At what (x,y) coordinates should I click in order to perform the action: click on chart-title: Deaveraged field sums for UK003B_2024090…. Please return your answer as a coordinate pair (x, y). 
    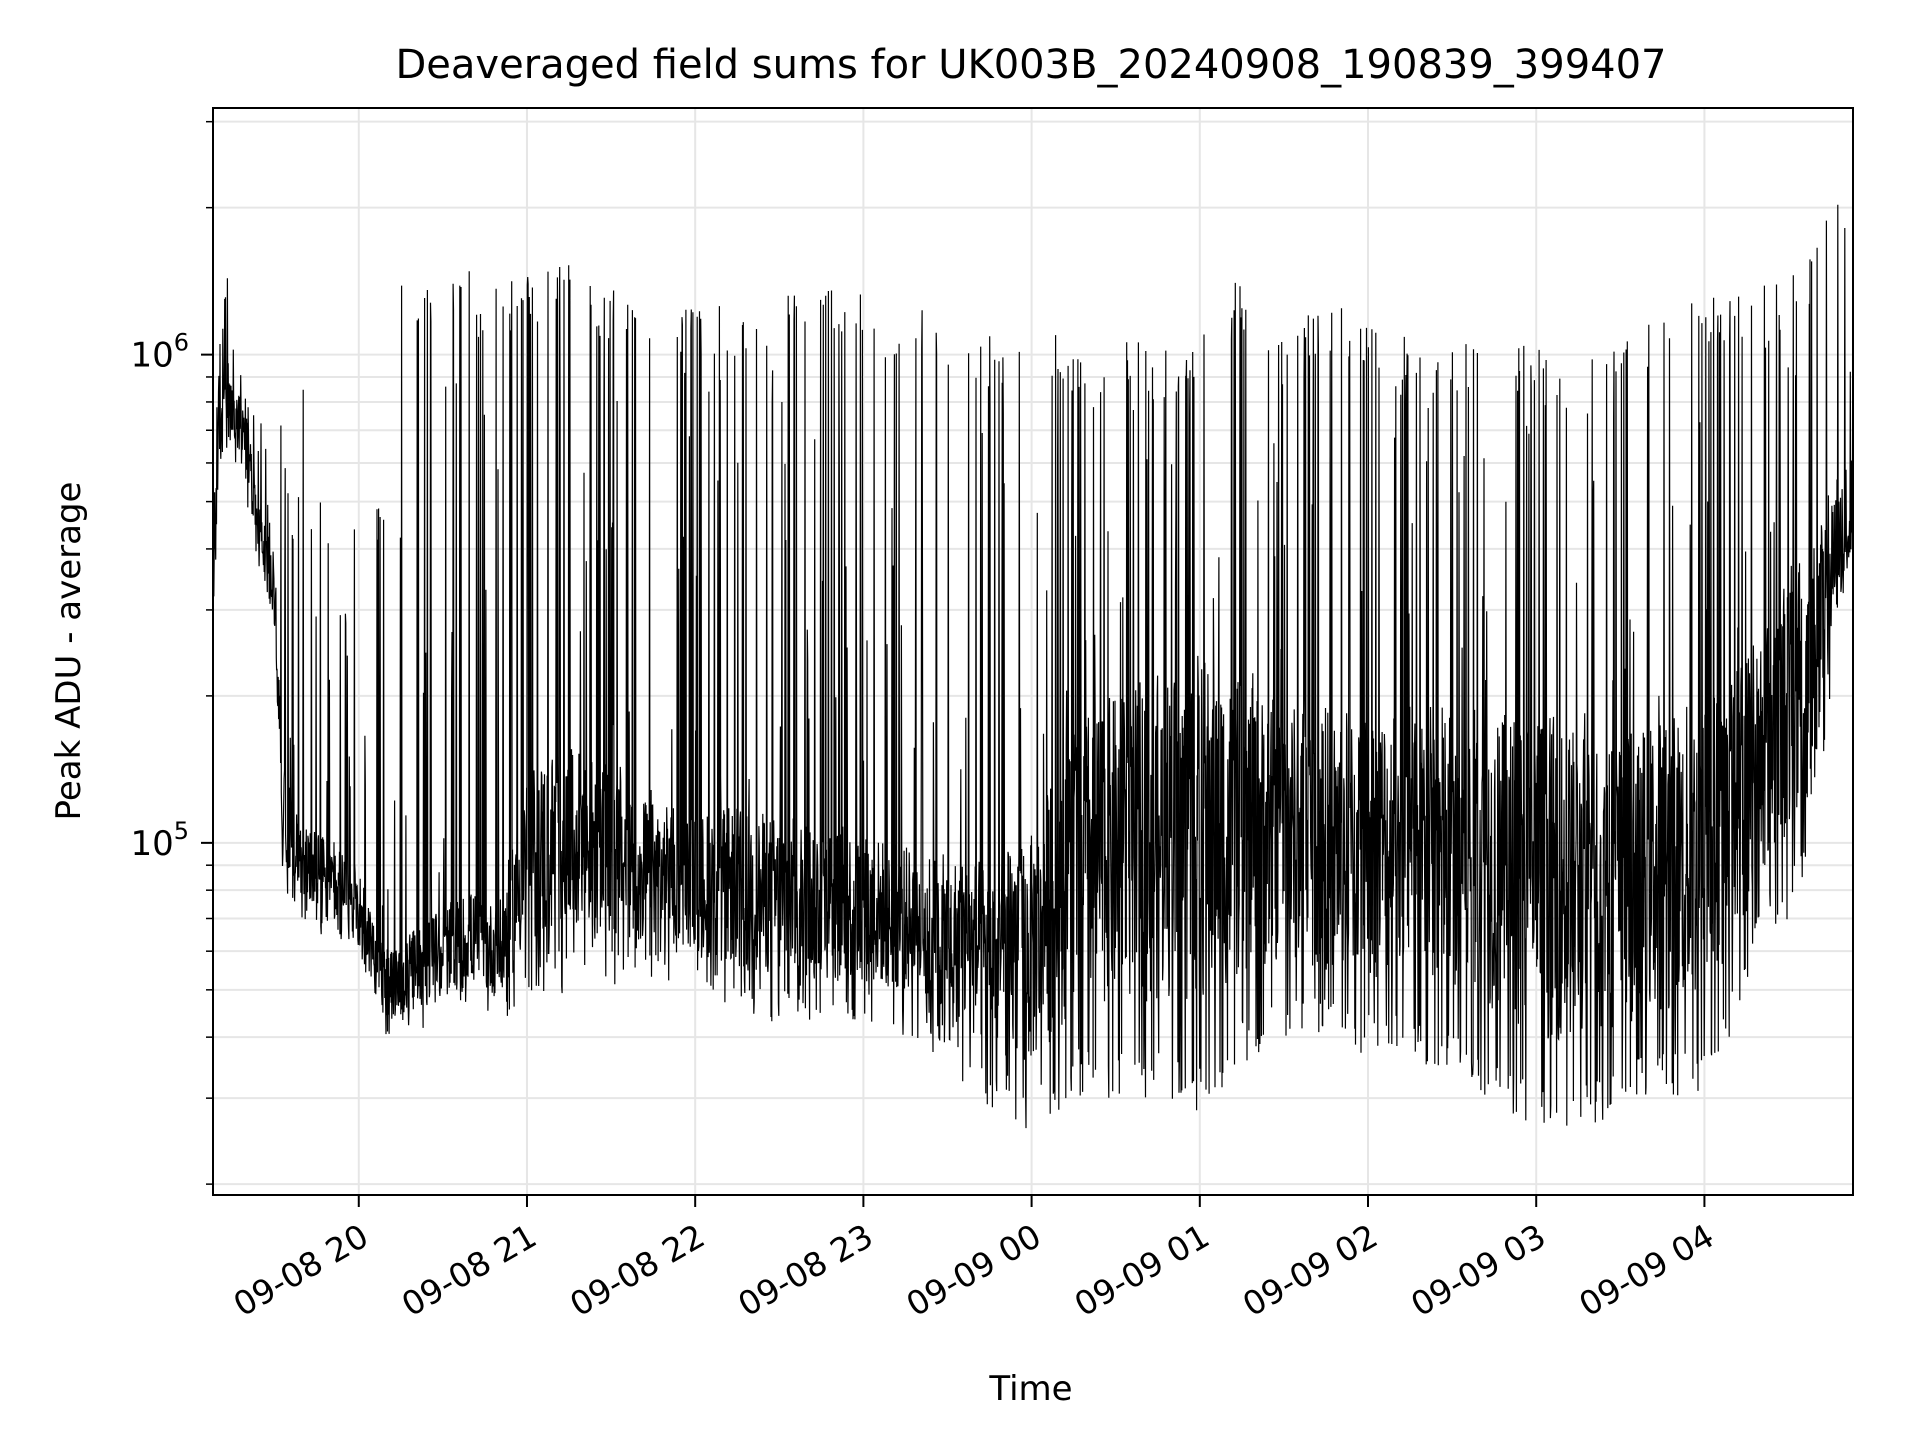
    Looking at the image, I should click on (1031, 65).